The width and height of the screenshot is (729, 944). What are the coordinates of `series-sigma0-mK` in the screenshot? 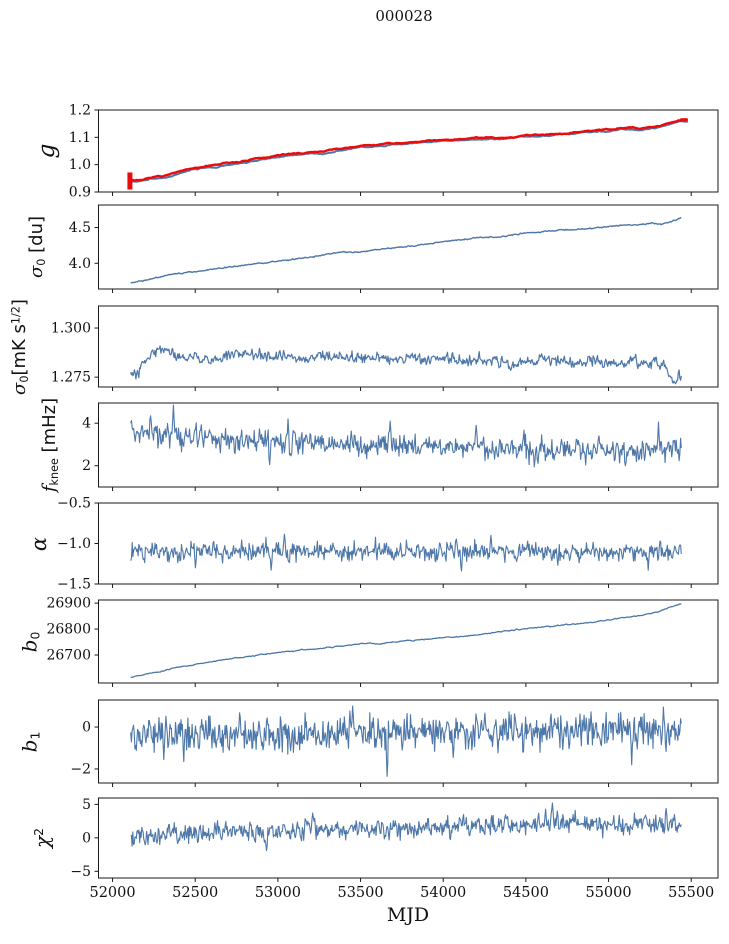 It's located at (406, 365).